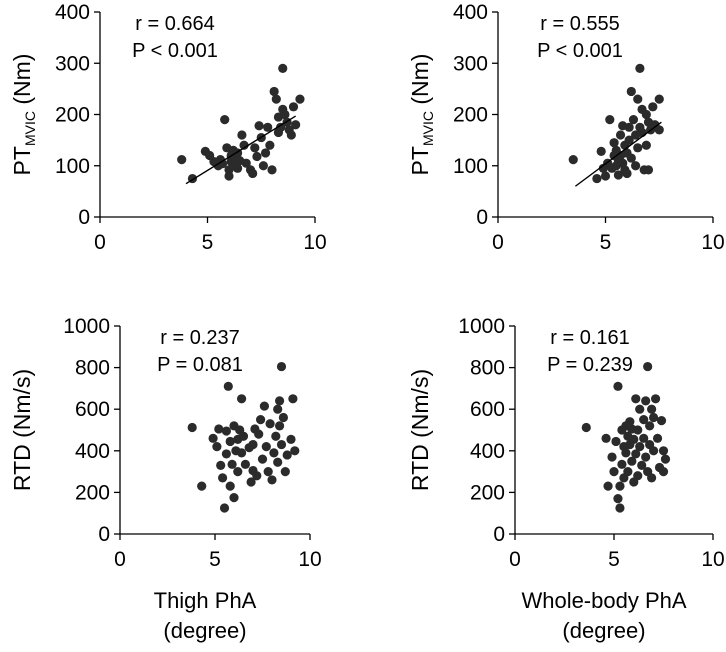  Describe the element at coordinates (205, 600) in the screenshot. I see `x-axis-label: Thigh PhA` at that location.